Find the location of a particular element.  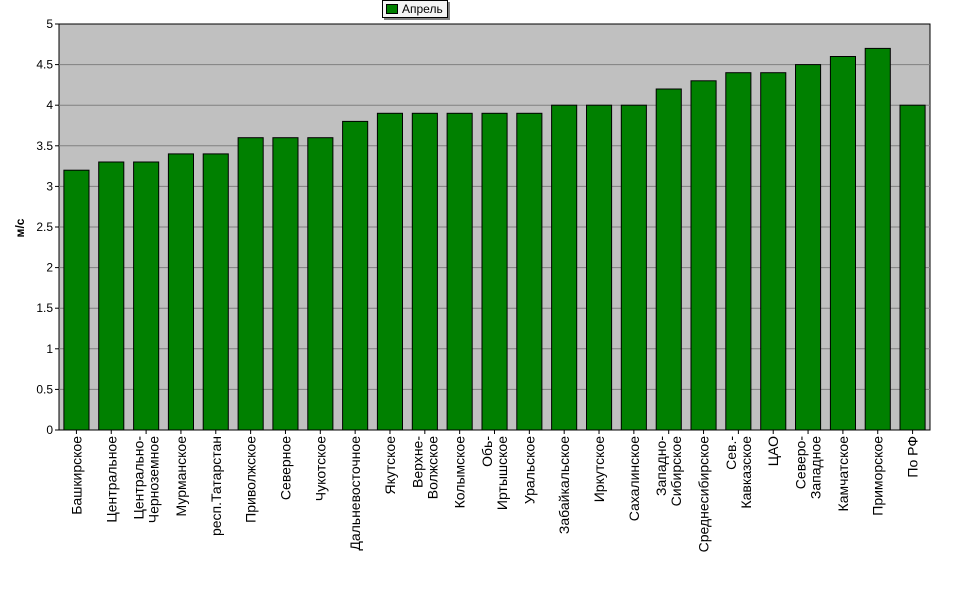

y-tick-label: 0 is located at coordinates (49, 430).